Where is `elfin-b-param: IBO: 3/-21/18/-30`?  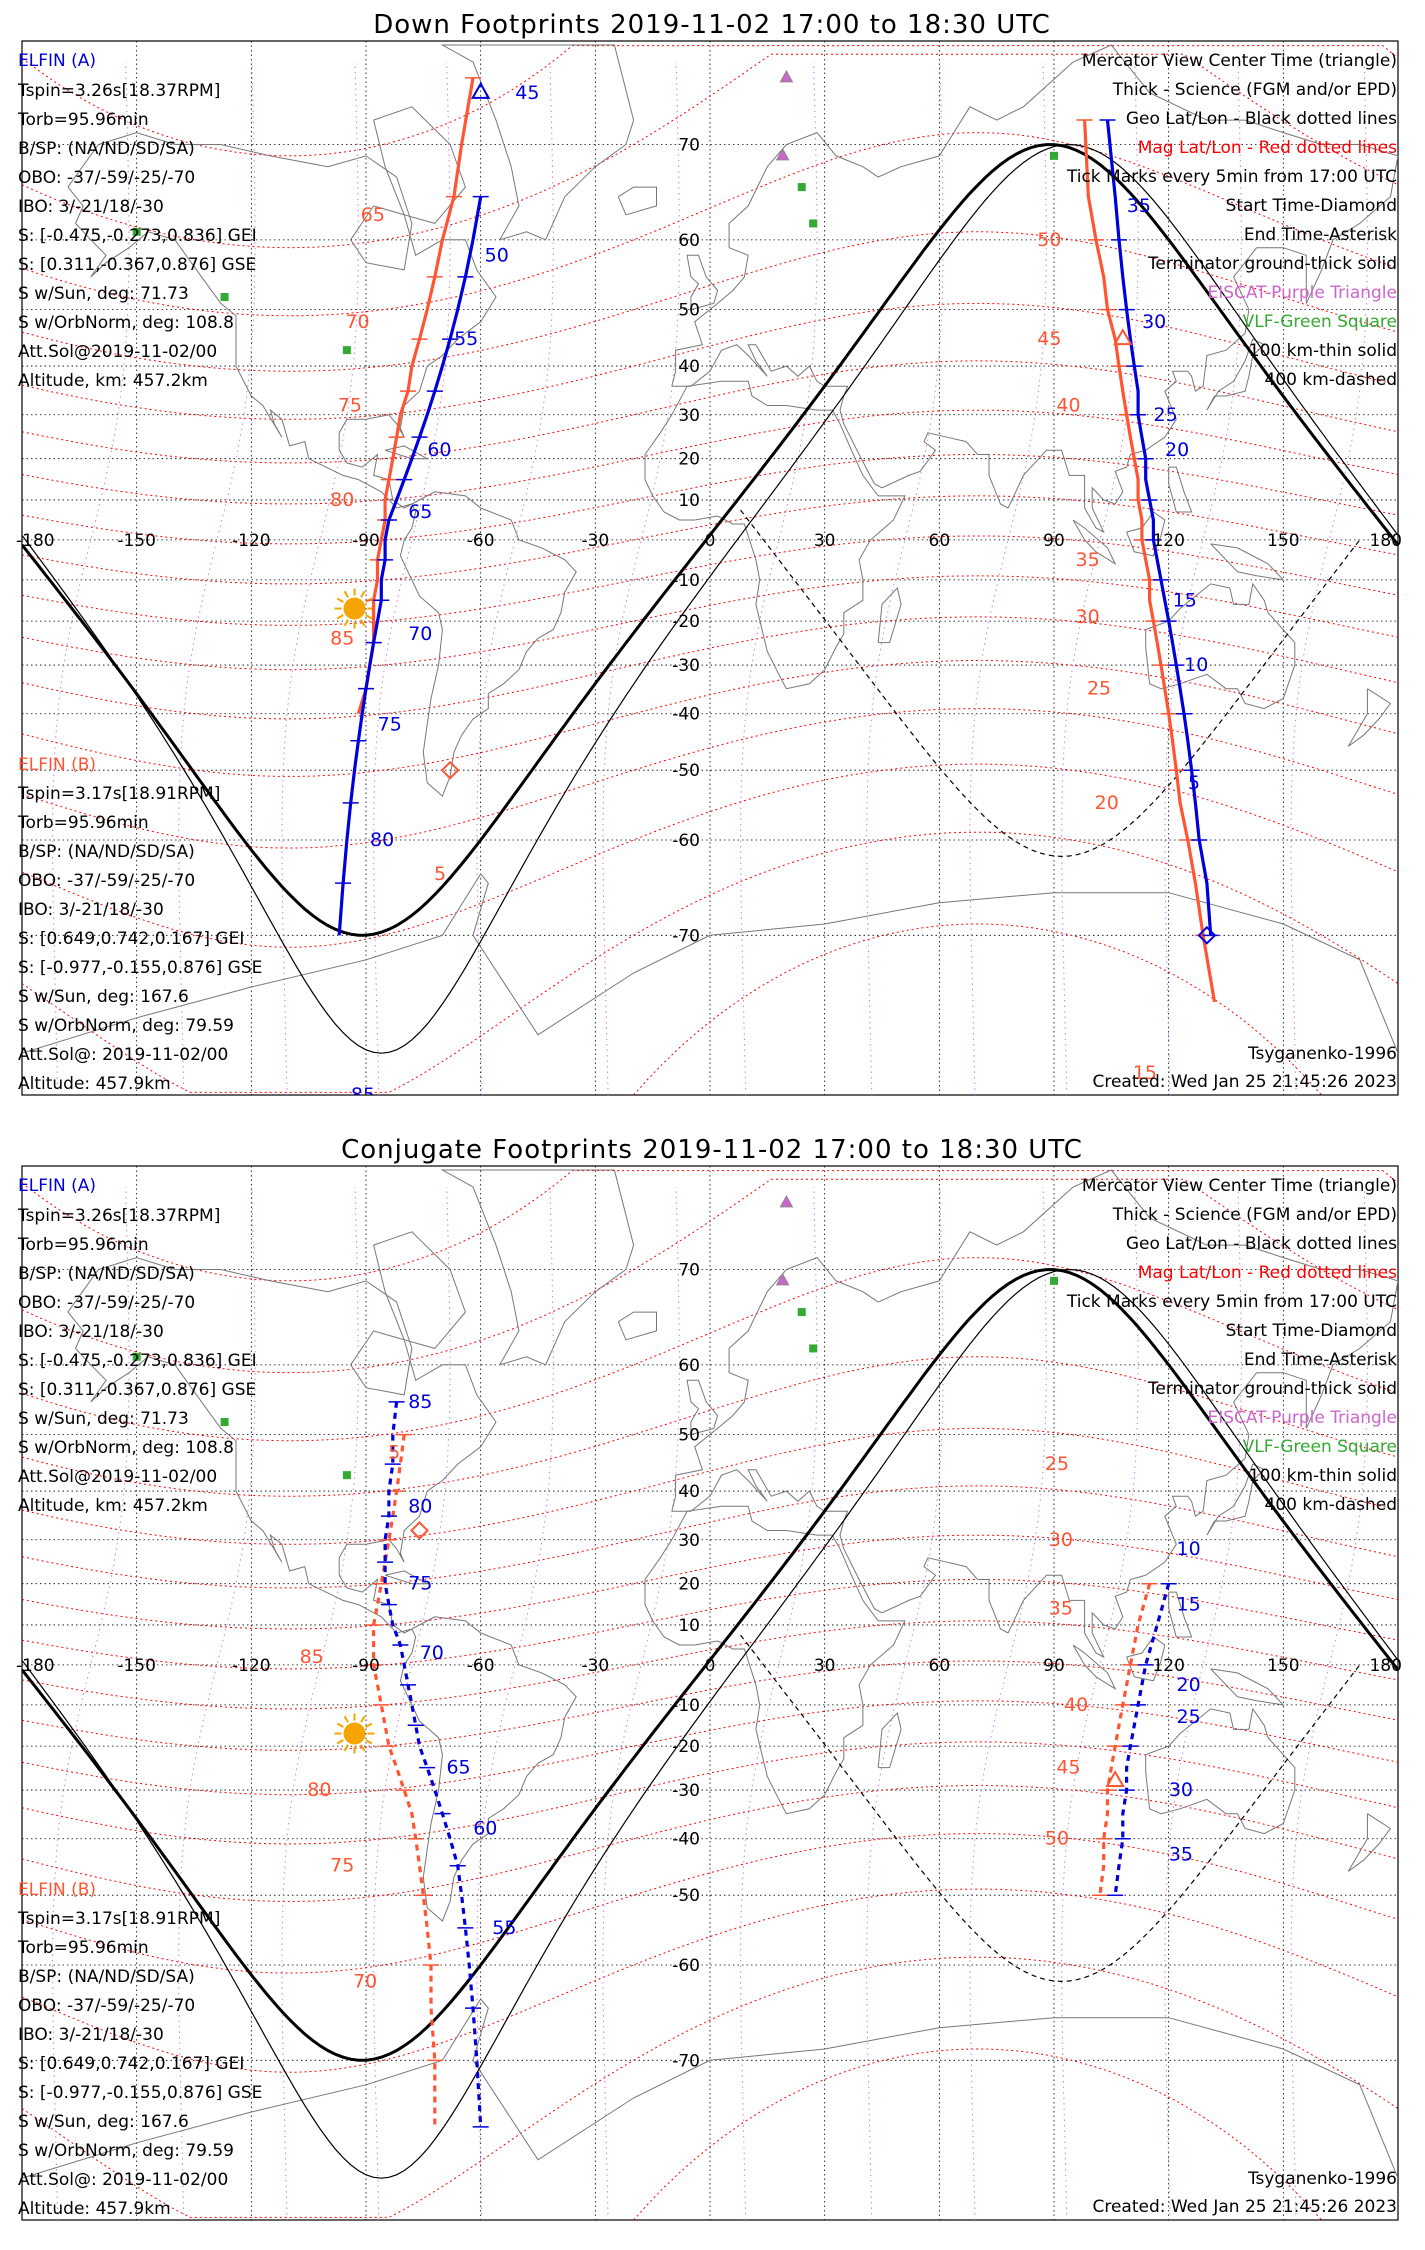
elfin-b-param: IBO: 3/-21/18/-30 is located at coordinates (91, 2035).